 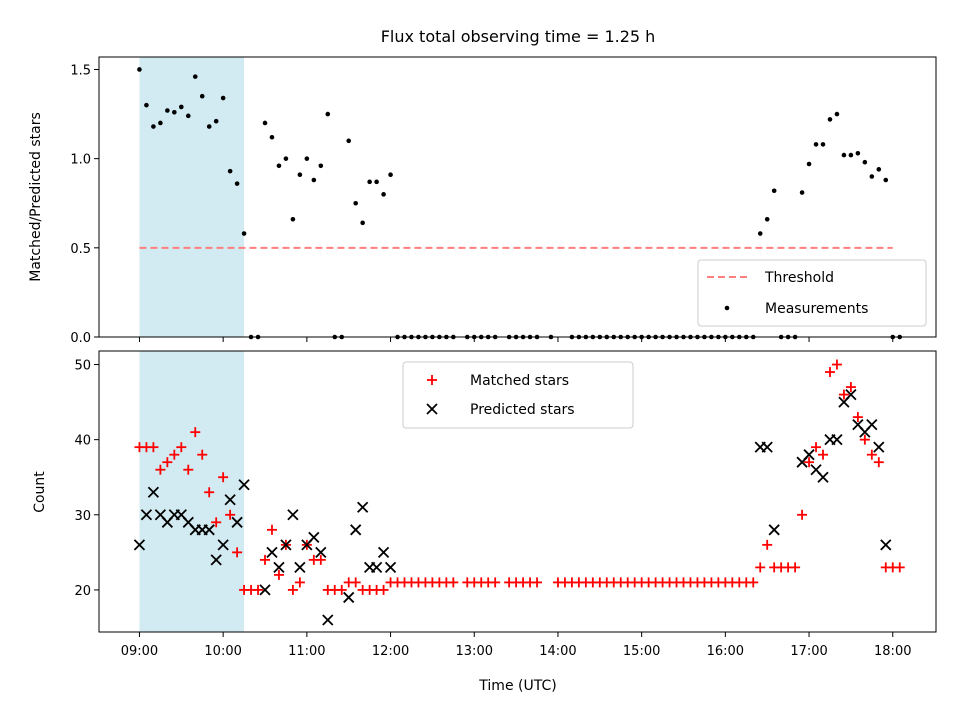 I want to click on bottom-x-tick-label: 17:00, so click(x=808, y=651).